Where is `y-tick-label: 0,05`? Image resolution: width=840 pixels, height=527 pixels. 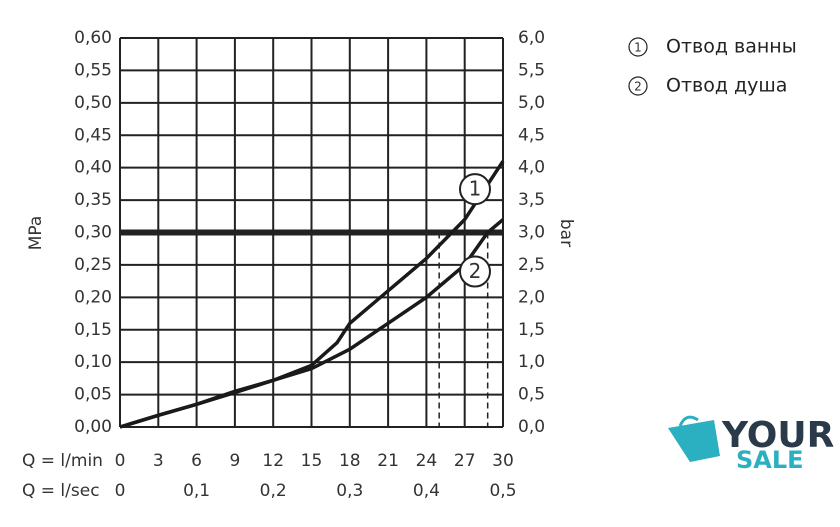
y-tick-label: 0,05 is located at coordinates (93, 395).